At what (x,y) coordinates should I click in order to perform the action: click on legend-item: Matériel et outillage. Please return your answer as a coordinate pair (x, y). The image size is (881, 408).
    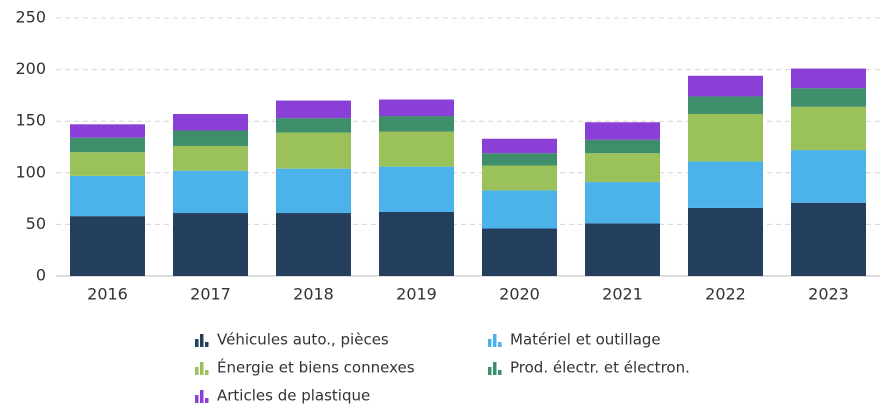
    Looking at the image, I should click on (574, 340).